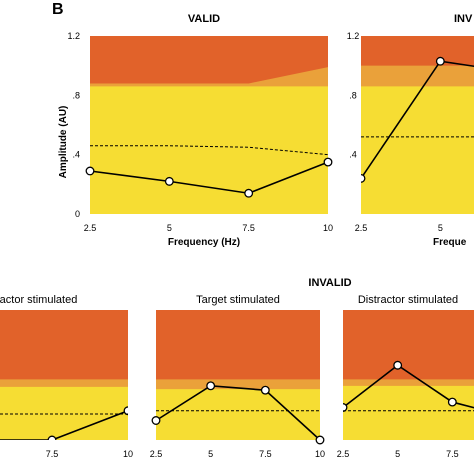  Describe the element at coordinates (64, 375) in the screenshot. I see `distractor-left-chart` at that location.